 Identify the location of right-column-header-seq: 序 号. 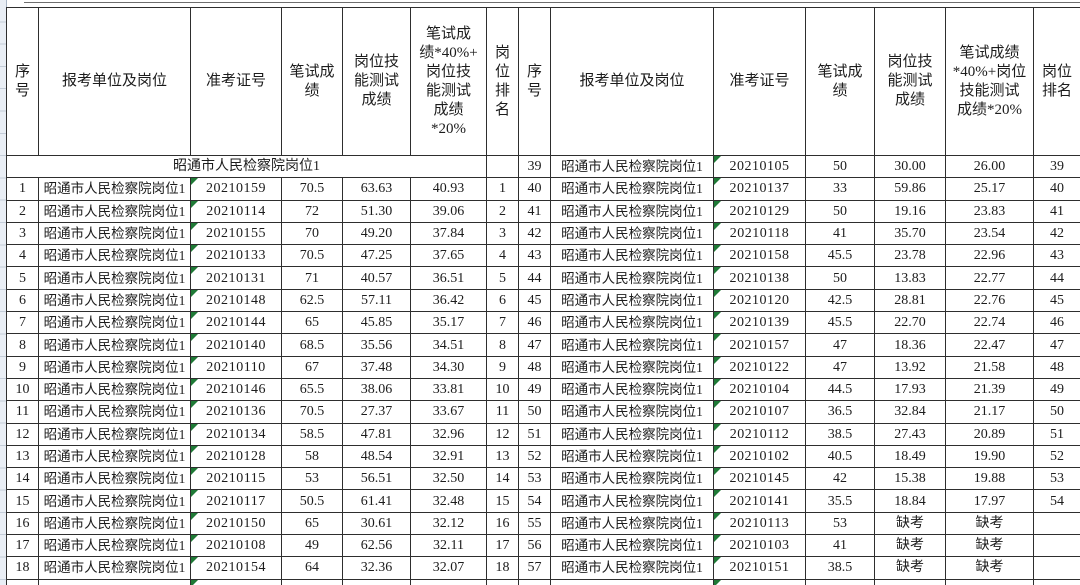
(534, 81).